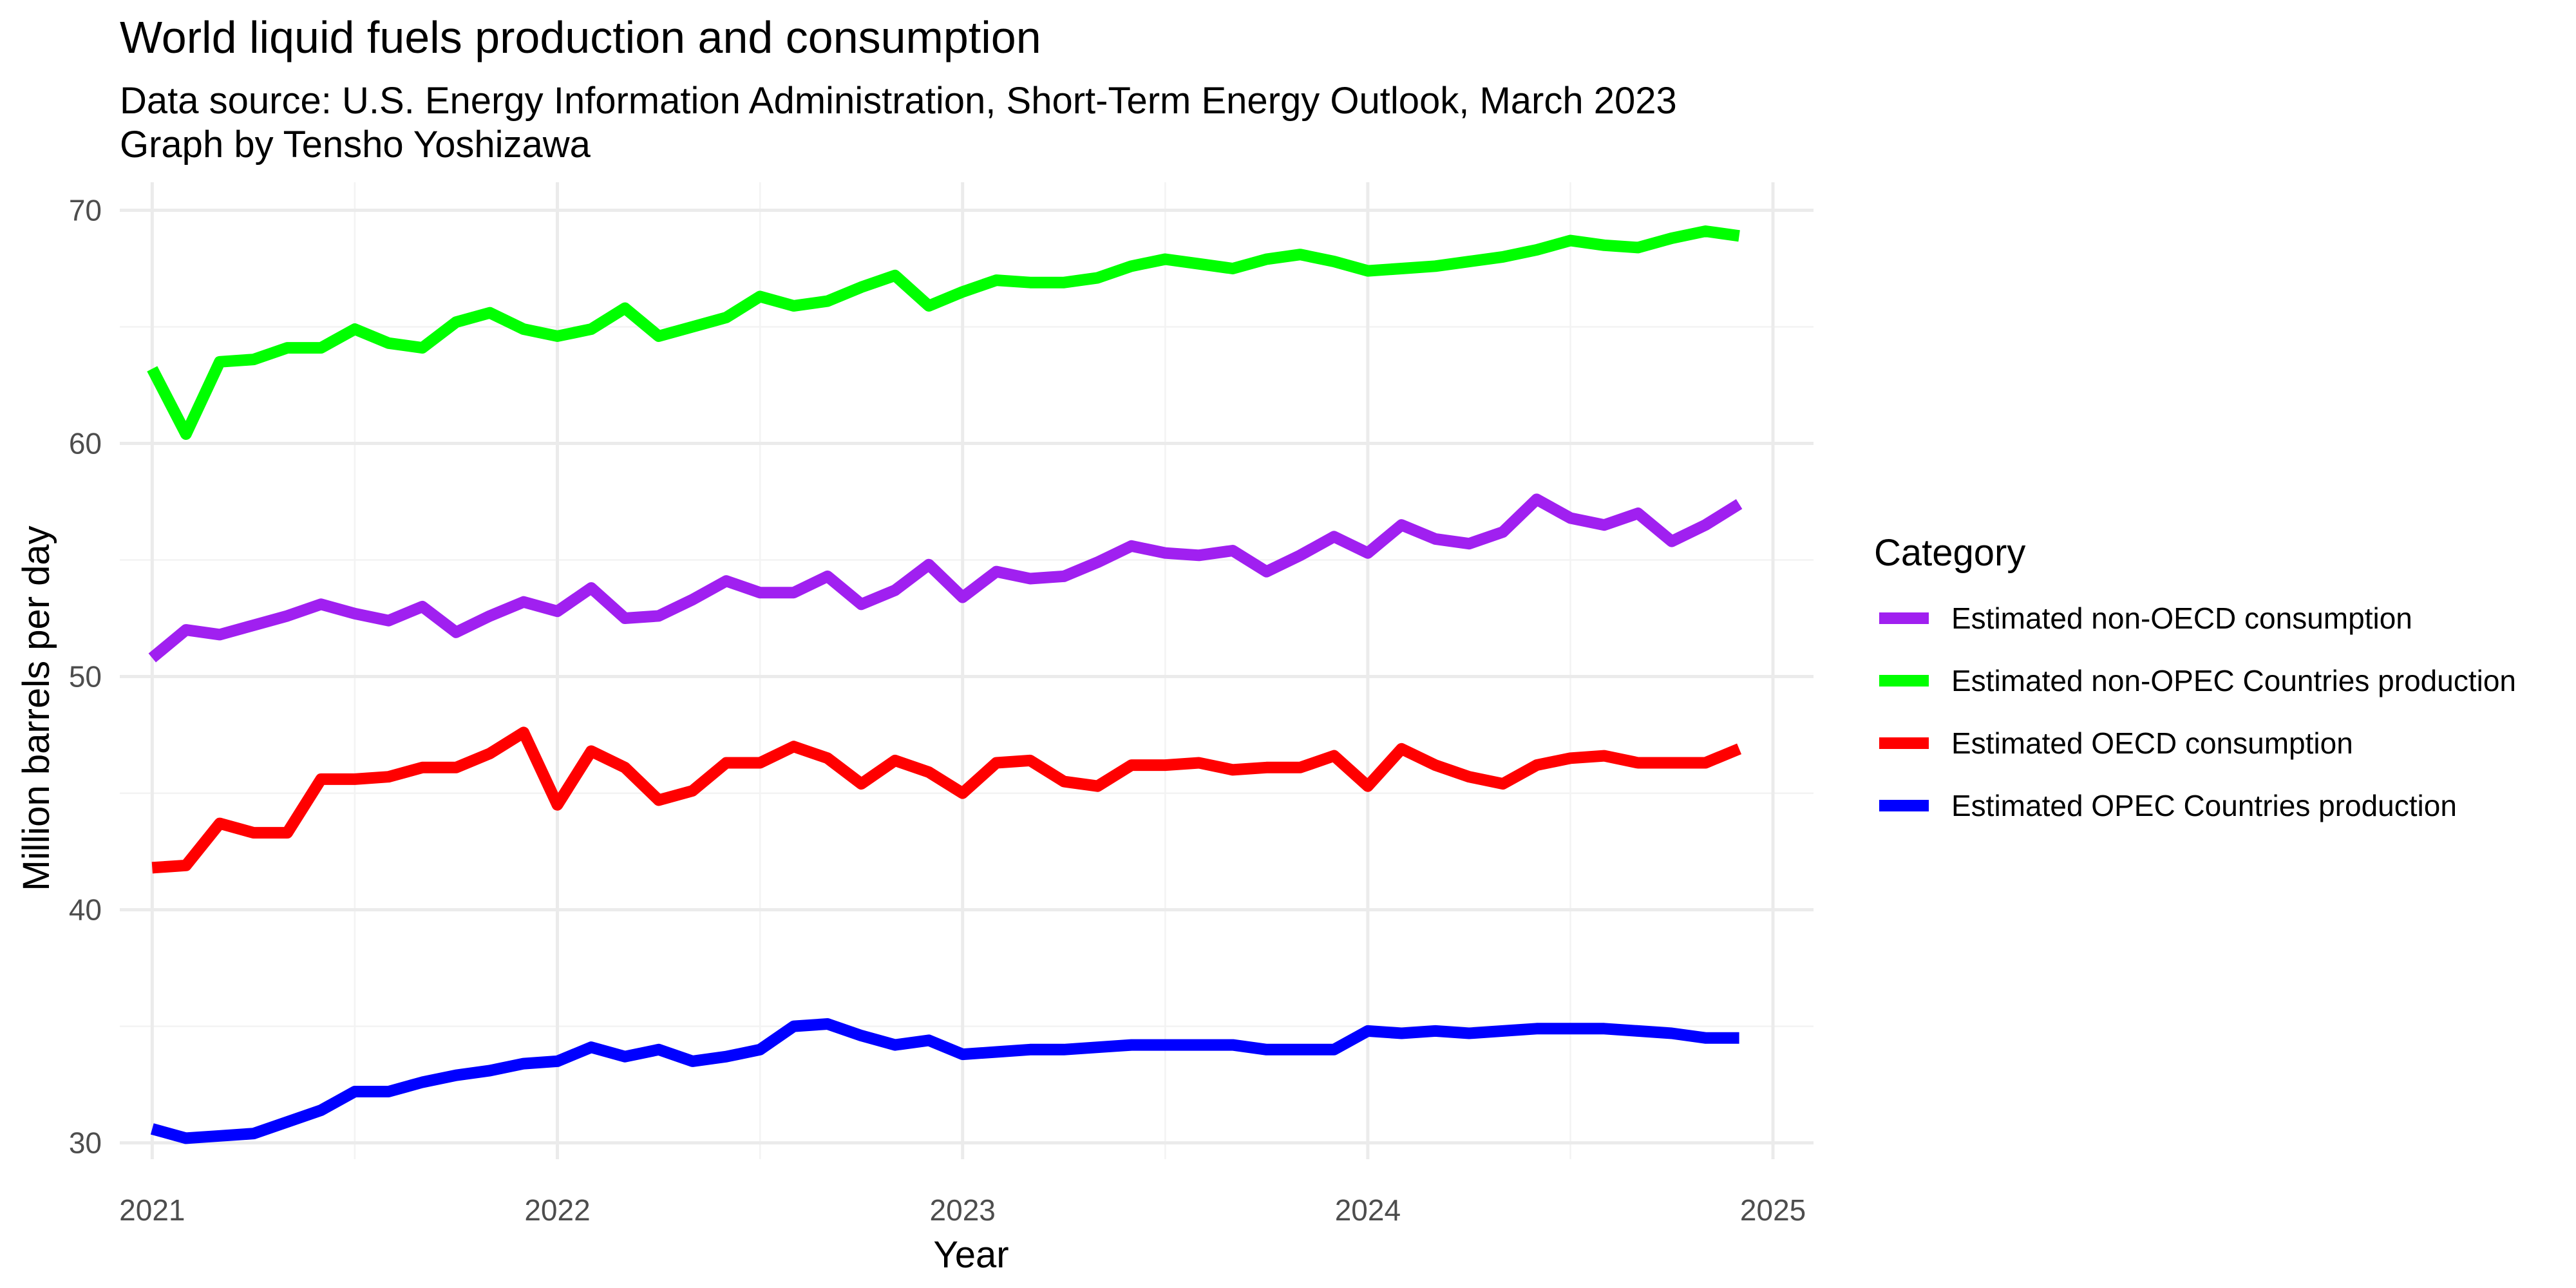 This screenshot has height=1288, width=2576. Describe the element at coordinates (1773, 1210) in the screenshot. I see `x-tick-label: 2025` at that location.